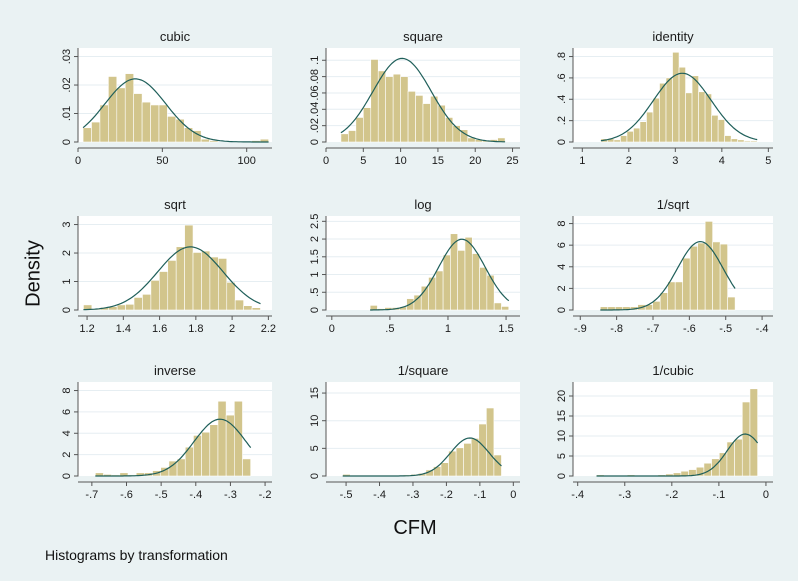  I want to click on x-axis-label: CFM, so click(415, 528).